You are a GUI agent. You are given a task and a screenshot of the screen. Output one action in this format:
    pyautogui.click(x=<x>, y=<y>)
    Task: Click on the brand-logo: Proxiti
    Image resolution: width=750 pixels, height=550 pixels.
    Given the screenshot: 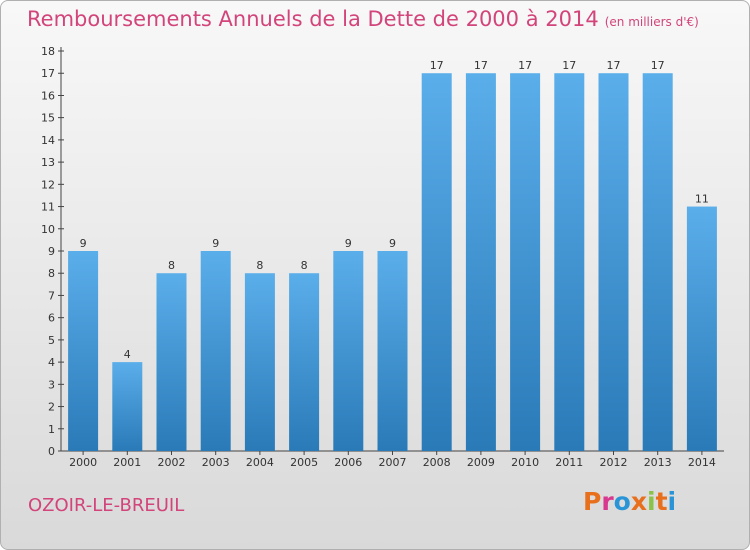 What is the action you would take?
    pyautogui.click(x=629, y=501)
    